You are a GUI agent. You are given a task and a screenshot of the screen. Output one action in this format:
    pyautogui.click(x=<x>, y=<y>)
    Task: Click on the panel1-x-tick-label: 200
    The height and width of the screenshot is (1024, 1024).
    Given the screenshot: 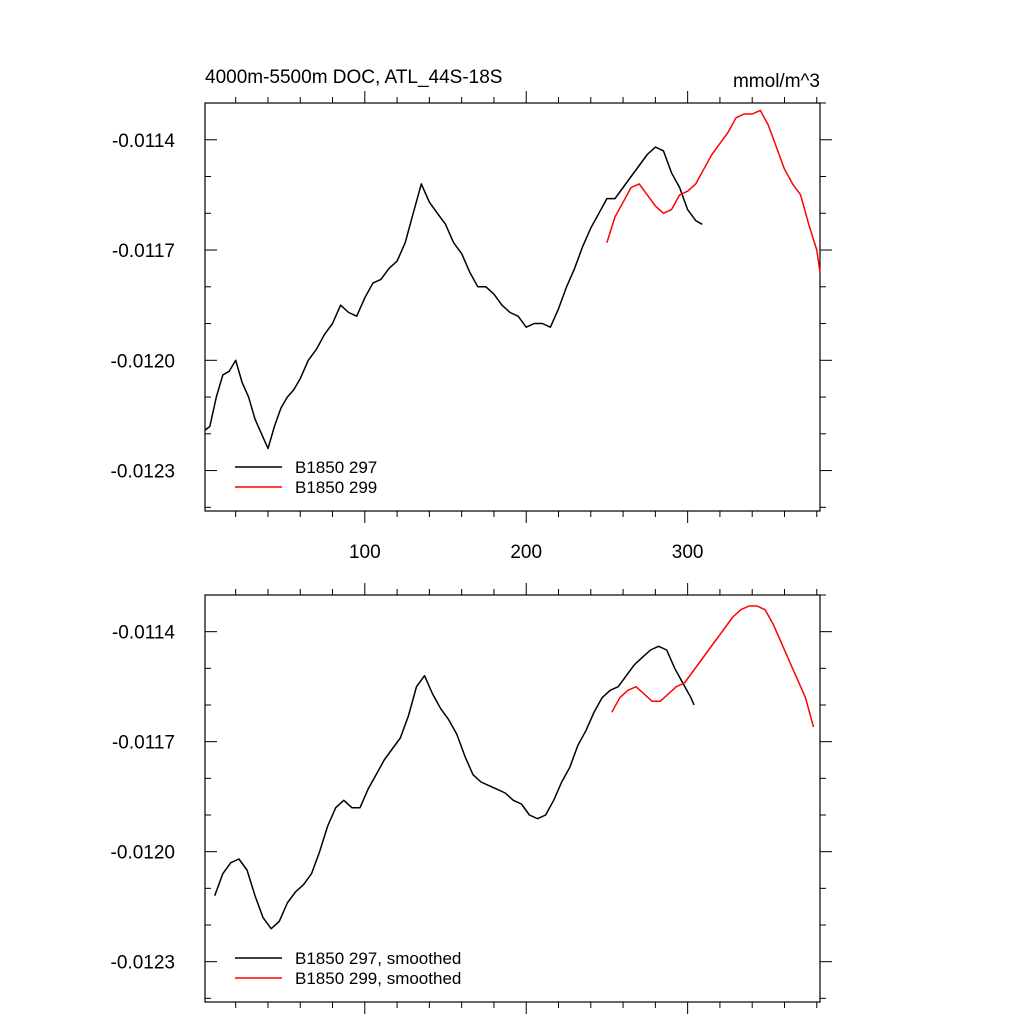 What is the action you would take?
    pyautogui.click(x=526, y=552)
    